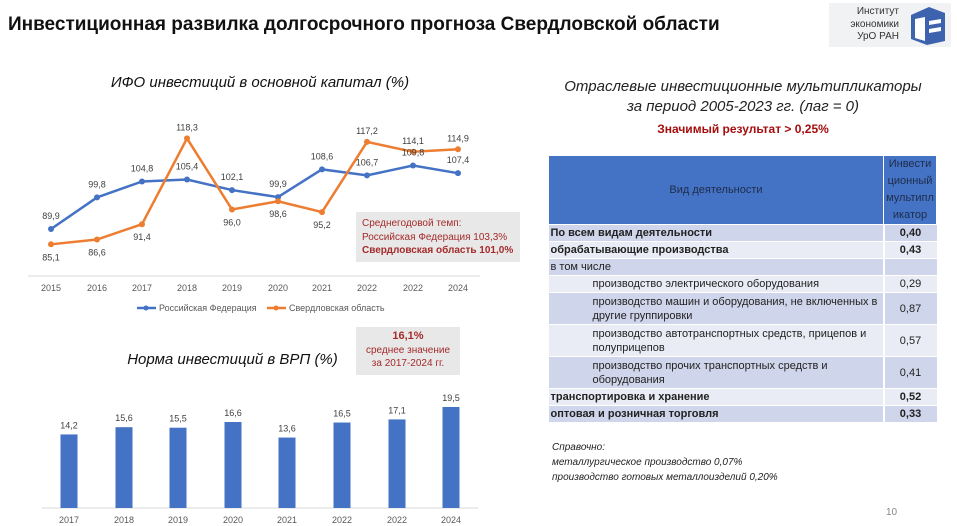  What do you see at coordinates (278, 184) in the screenshot?
I see `data-label: 99,9` at bounding box center [278, 184].